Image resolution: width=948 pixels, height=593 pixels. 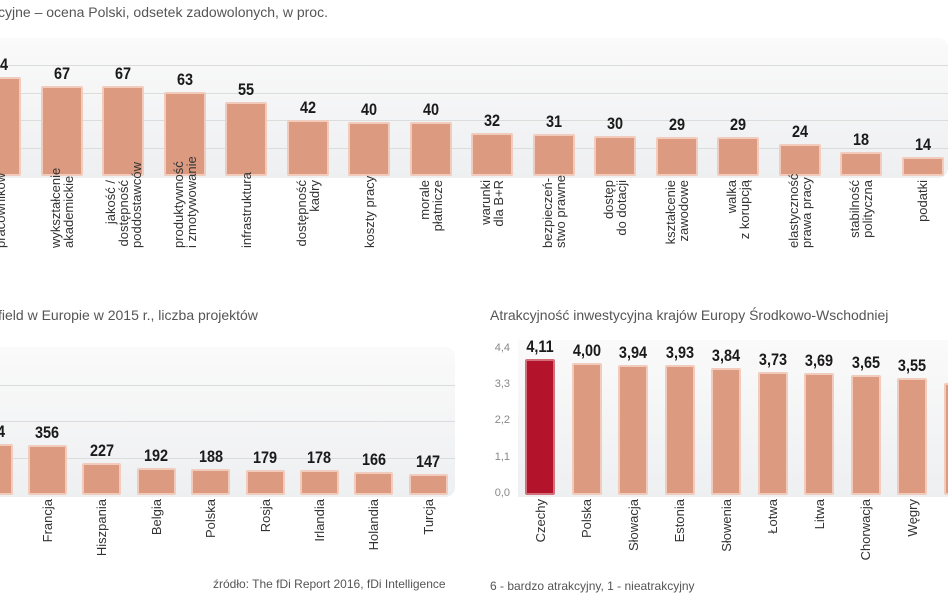 I want to click on category-label: Belgia, so click(x=156, y=517).